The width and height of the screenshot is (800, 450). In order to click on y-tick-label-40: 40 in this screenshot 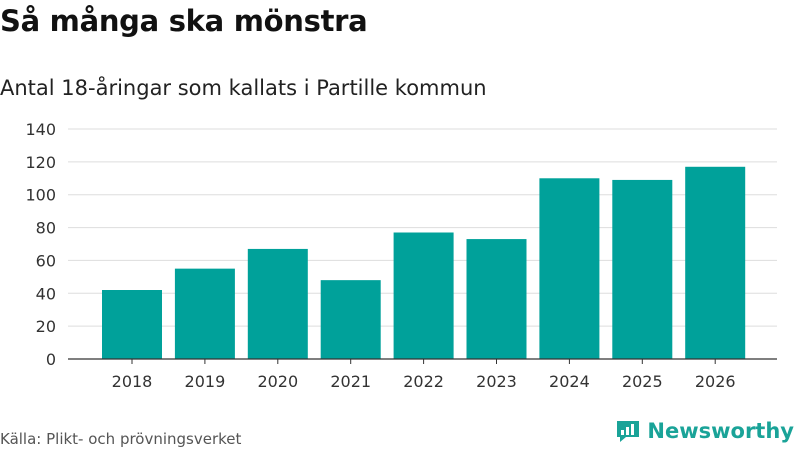, I will do `click(46, 293)`.